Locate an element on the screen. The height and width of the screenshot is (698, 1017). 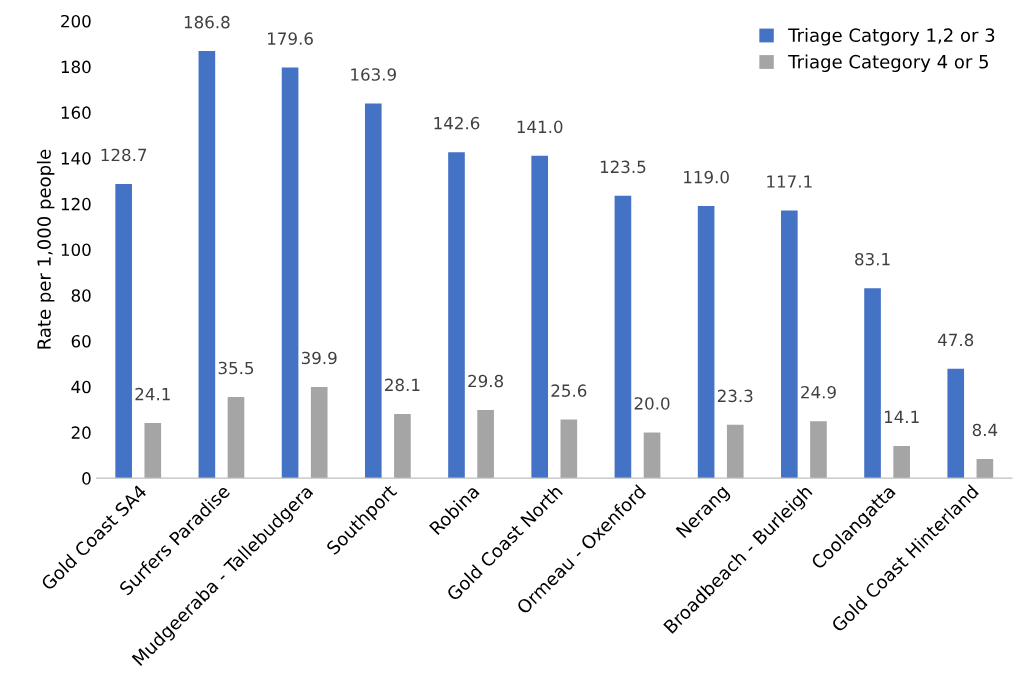
y-tick-label: 140 is located at coordinates (76, 158).